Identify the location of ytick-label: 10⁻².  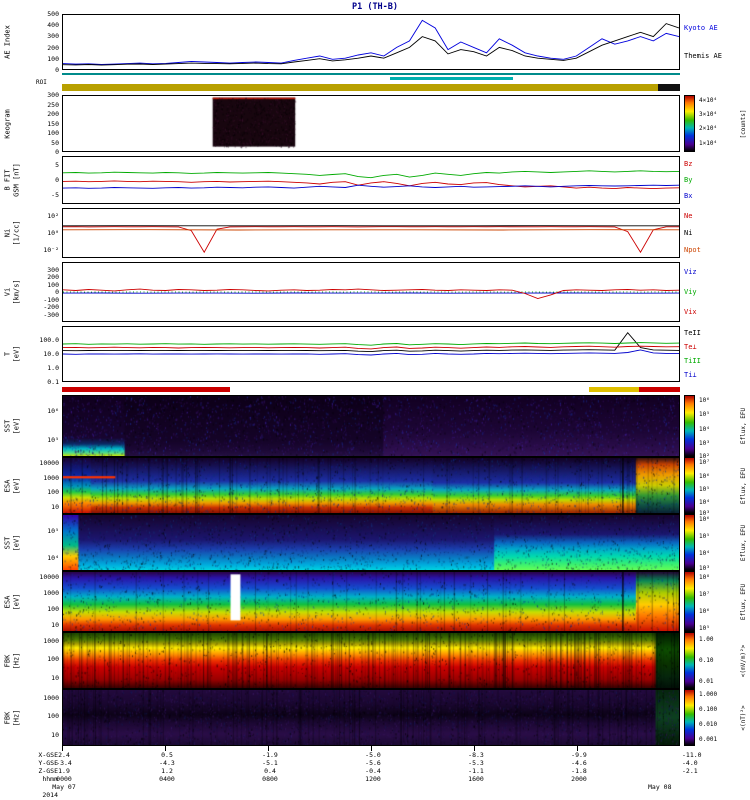
(51, 249).